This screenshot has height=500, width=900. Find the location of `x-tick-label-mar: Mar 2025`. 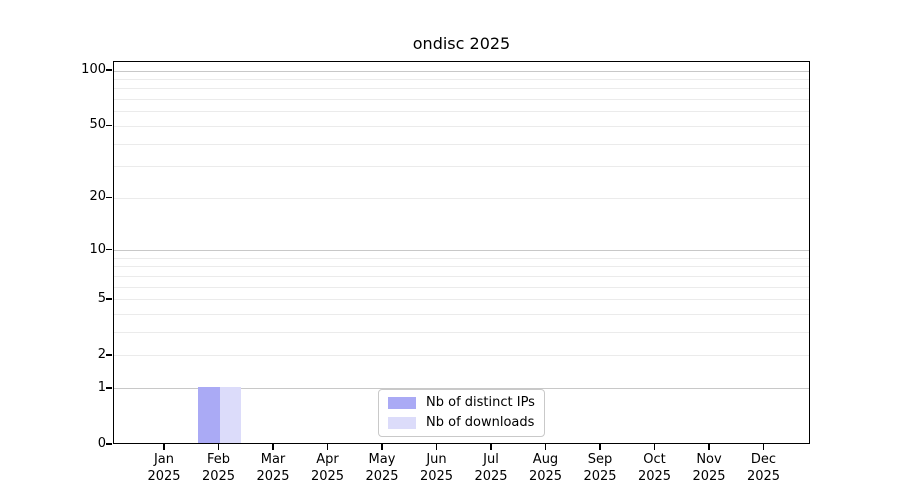

x-tick-label-mar: Mar 2025 is located at coordinates (273, 468).